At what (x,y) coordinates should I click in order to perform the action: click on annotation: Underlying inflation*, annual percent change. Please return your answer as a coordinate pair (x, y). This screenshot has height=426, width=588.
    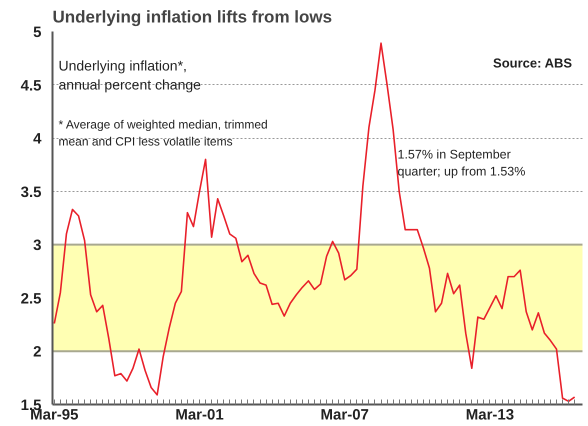
    Looking at the image, I should click on (130, 75).